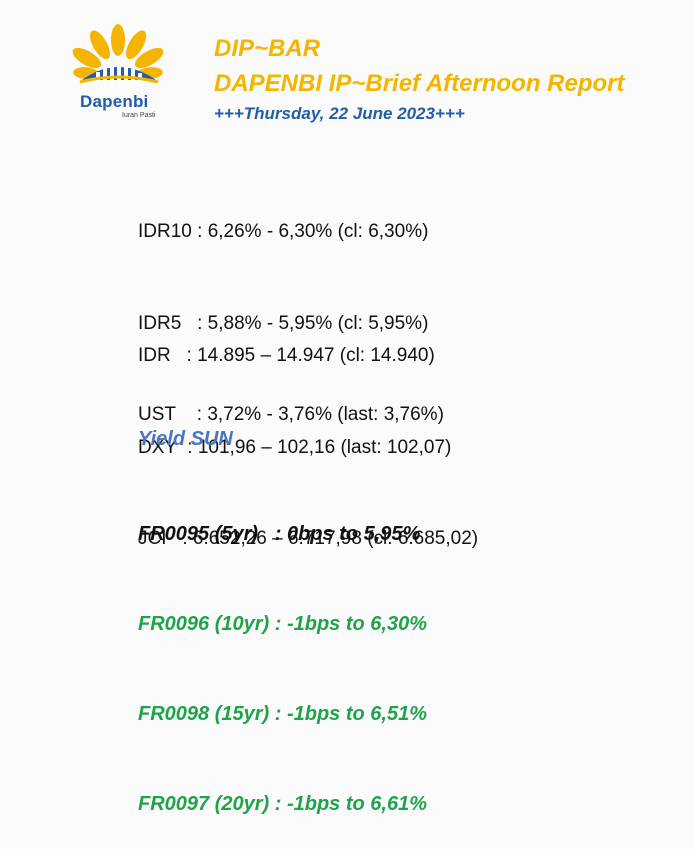 Image resolution: width=694 pixels, height=849 pixels. Describe the element at coordinates (282, 804) in the screenshot. I see `yield-sun-fr0097: FR0097 (20yr) : -1bps to 6,61%` at that location.